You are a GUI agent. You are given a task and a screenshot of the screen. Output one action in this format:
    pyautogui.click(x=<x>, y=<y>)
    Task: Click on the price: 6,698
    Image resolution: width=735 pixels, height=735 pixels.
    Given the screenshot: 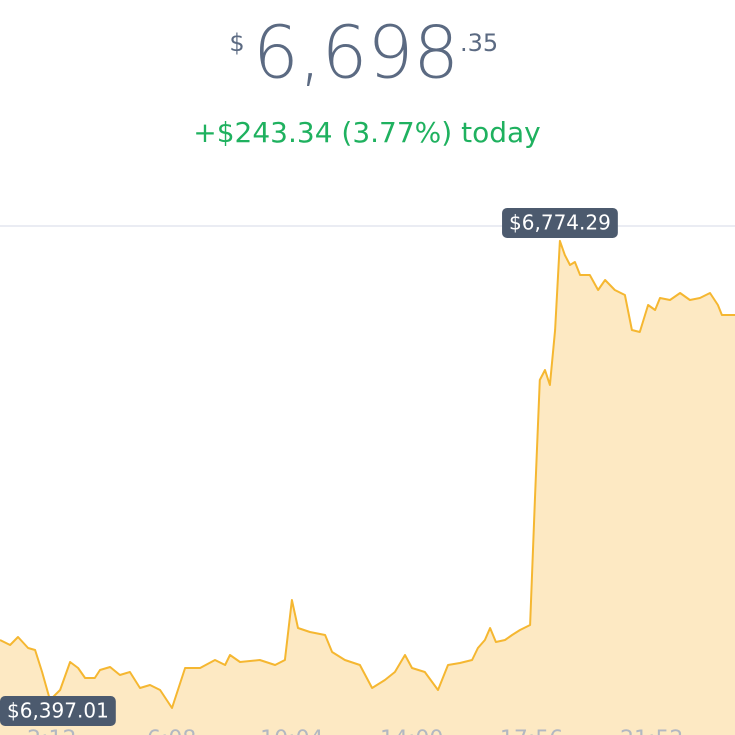 What is the action you would take?
    pyautogui.click(x=356, y=53)
    